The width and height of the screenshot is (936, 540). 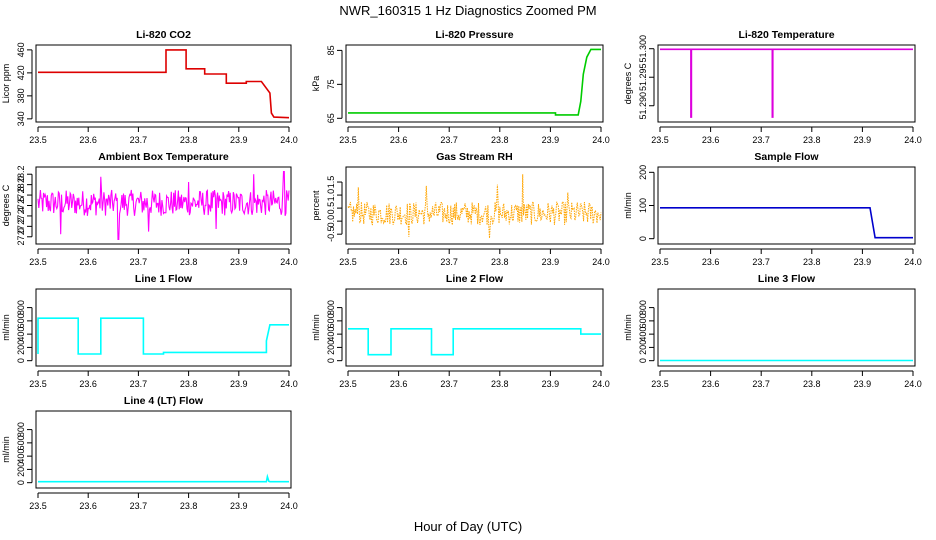 What do you see at coordinates (331, 50) in the screenshot?
I see `y-tick-label: 85` at bounding box center [331, 50].